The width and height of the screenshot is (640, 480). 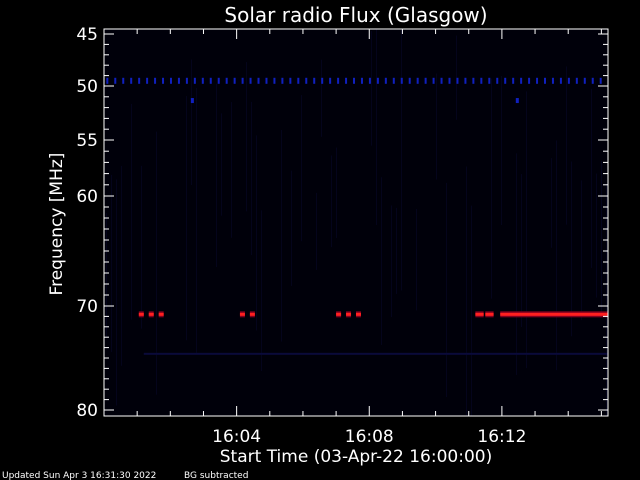 I want to click on y-tick-label: 60, so click(x=87, y=197).